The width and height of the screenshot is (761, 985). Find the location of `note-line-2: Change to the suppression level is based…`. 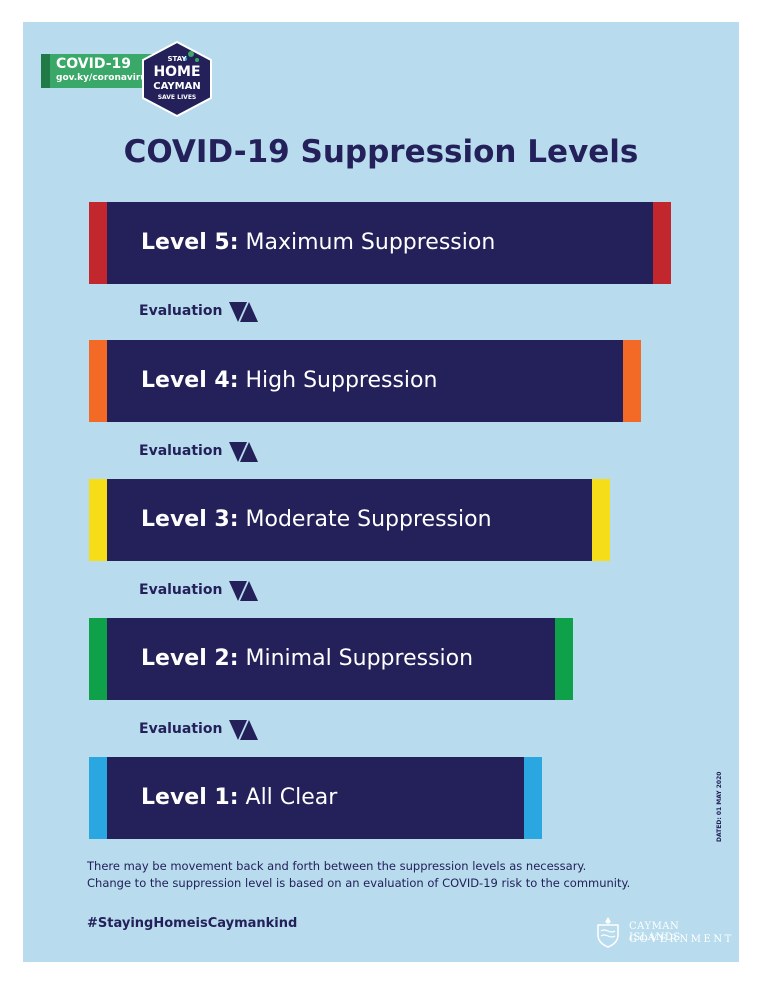

note-line-2: Change to the suppression level is based… is located at coordinates (359, 883).